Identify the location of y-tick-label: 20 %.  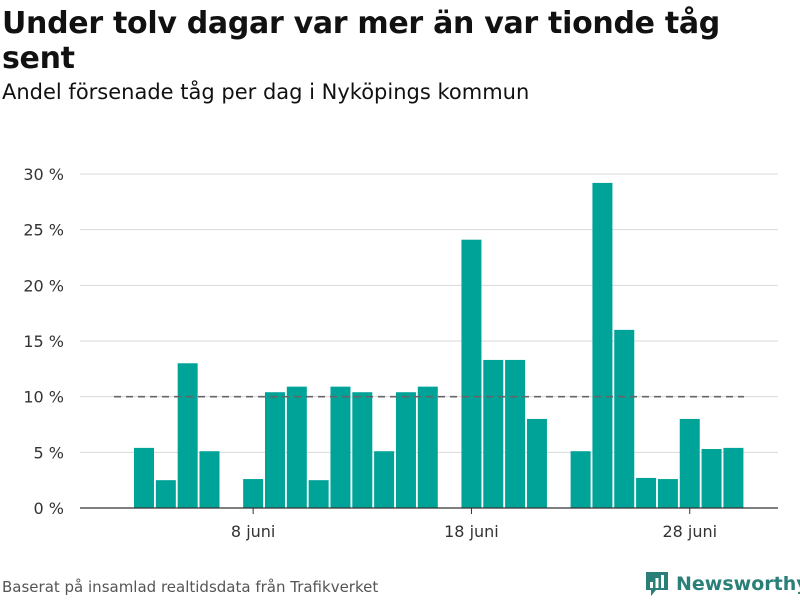
(43, 285).